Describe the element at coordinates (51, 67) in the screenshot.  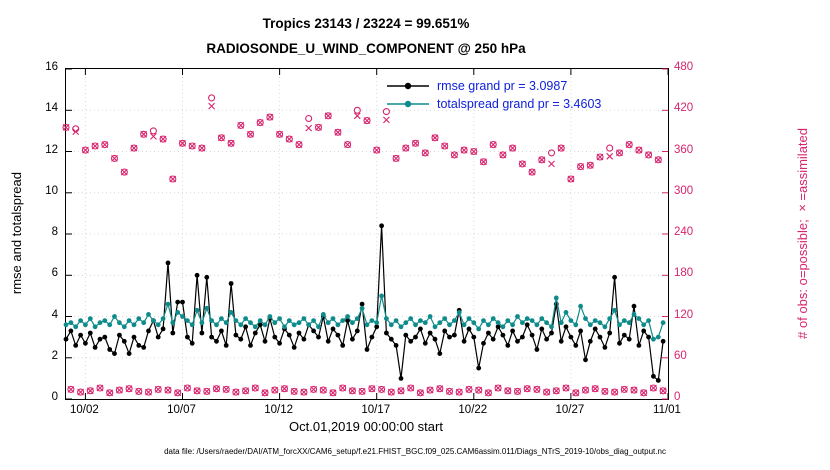
I see `y-tick-left-16: 16` at that location.